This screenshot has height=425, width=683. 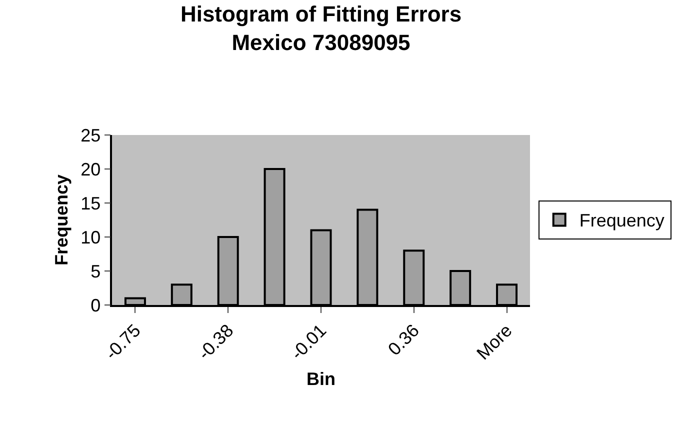 I want to click on x-tick-label: 0.36, so click(x=404, y=340).